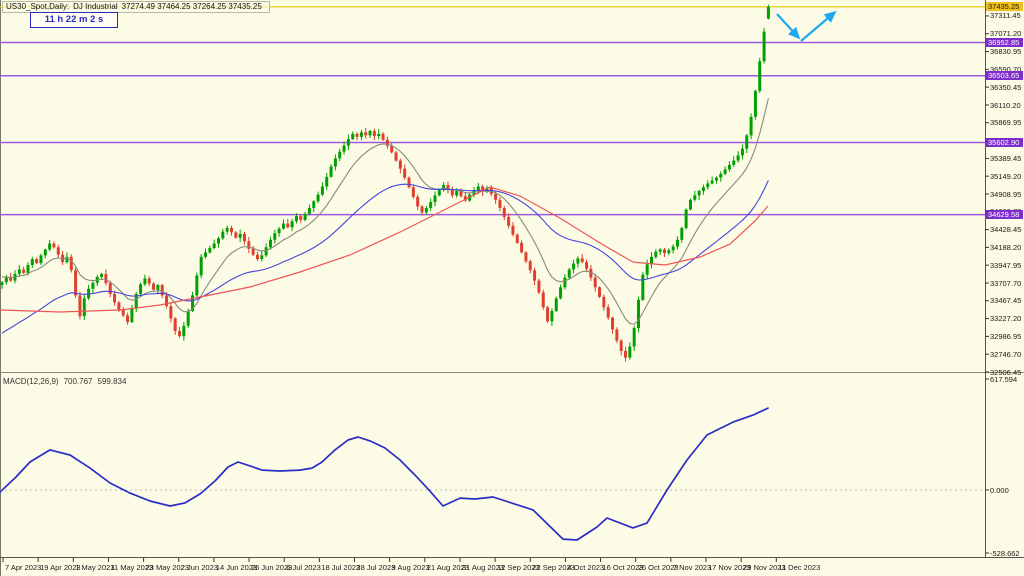 This screenshot has width=1024, height=576. What do you see at coordinates (692, 567) in the screenshot?
I see `time-axis-label: 7 Nov 2023` at bounding box center [692, 567].